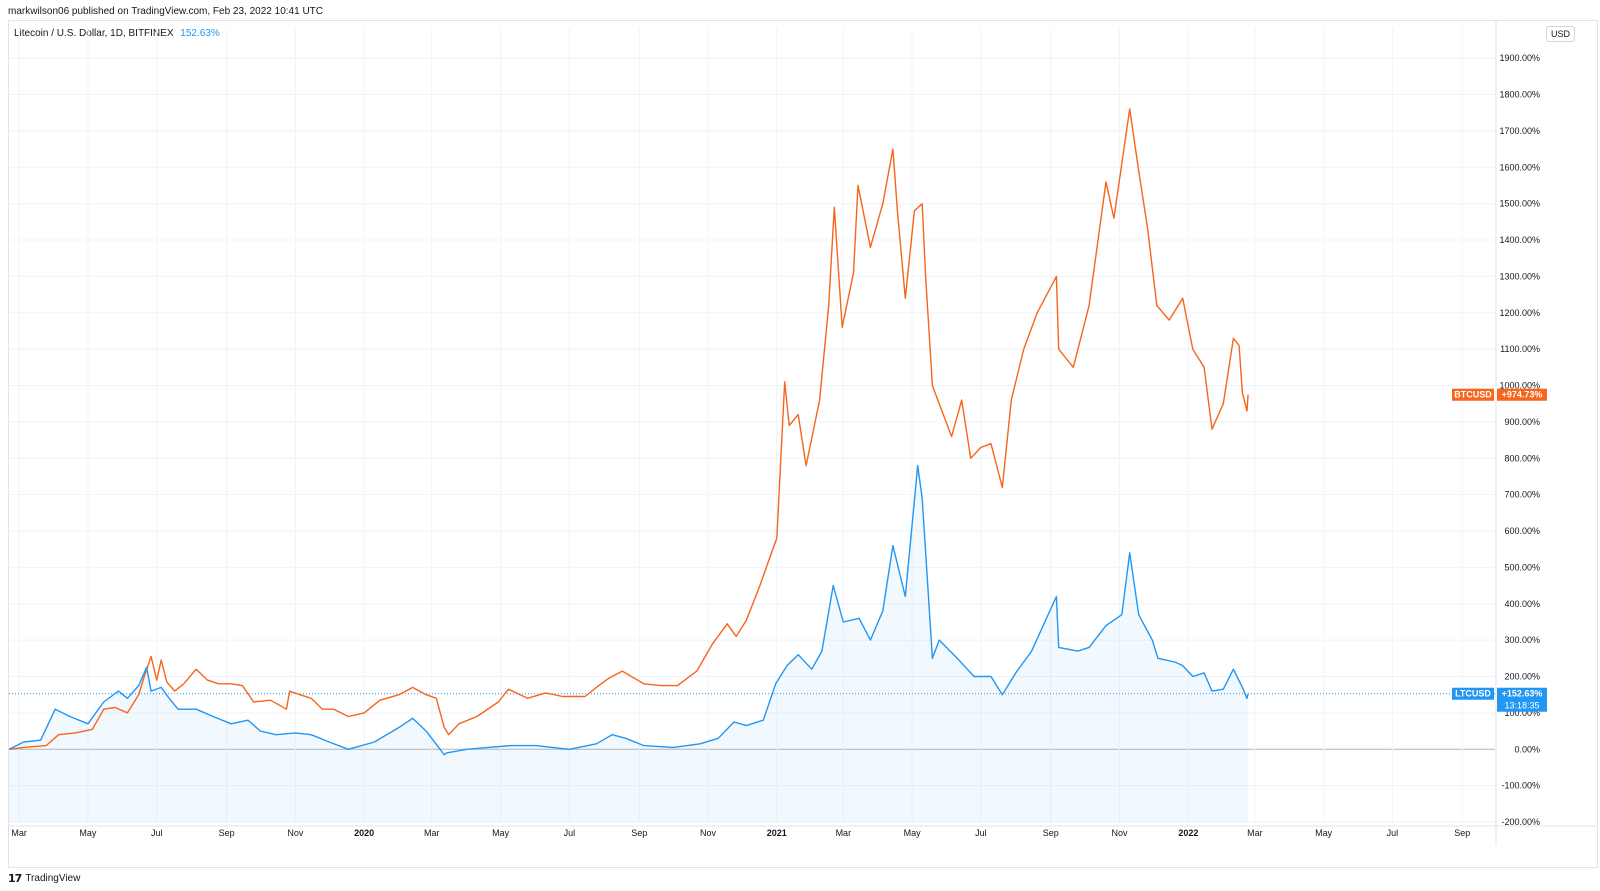  I want to click on y-tick-label: -100.00%, so click(1520, 786).